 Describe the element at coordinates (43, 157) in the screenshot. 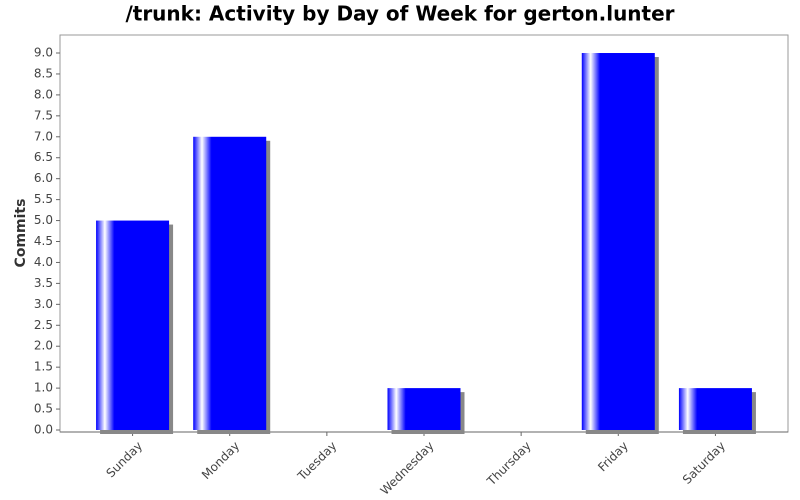

I see `y-tick-label: 6.5` at that location.